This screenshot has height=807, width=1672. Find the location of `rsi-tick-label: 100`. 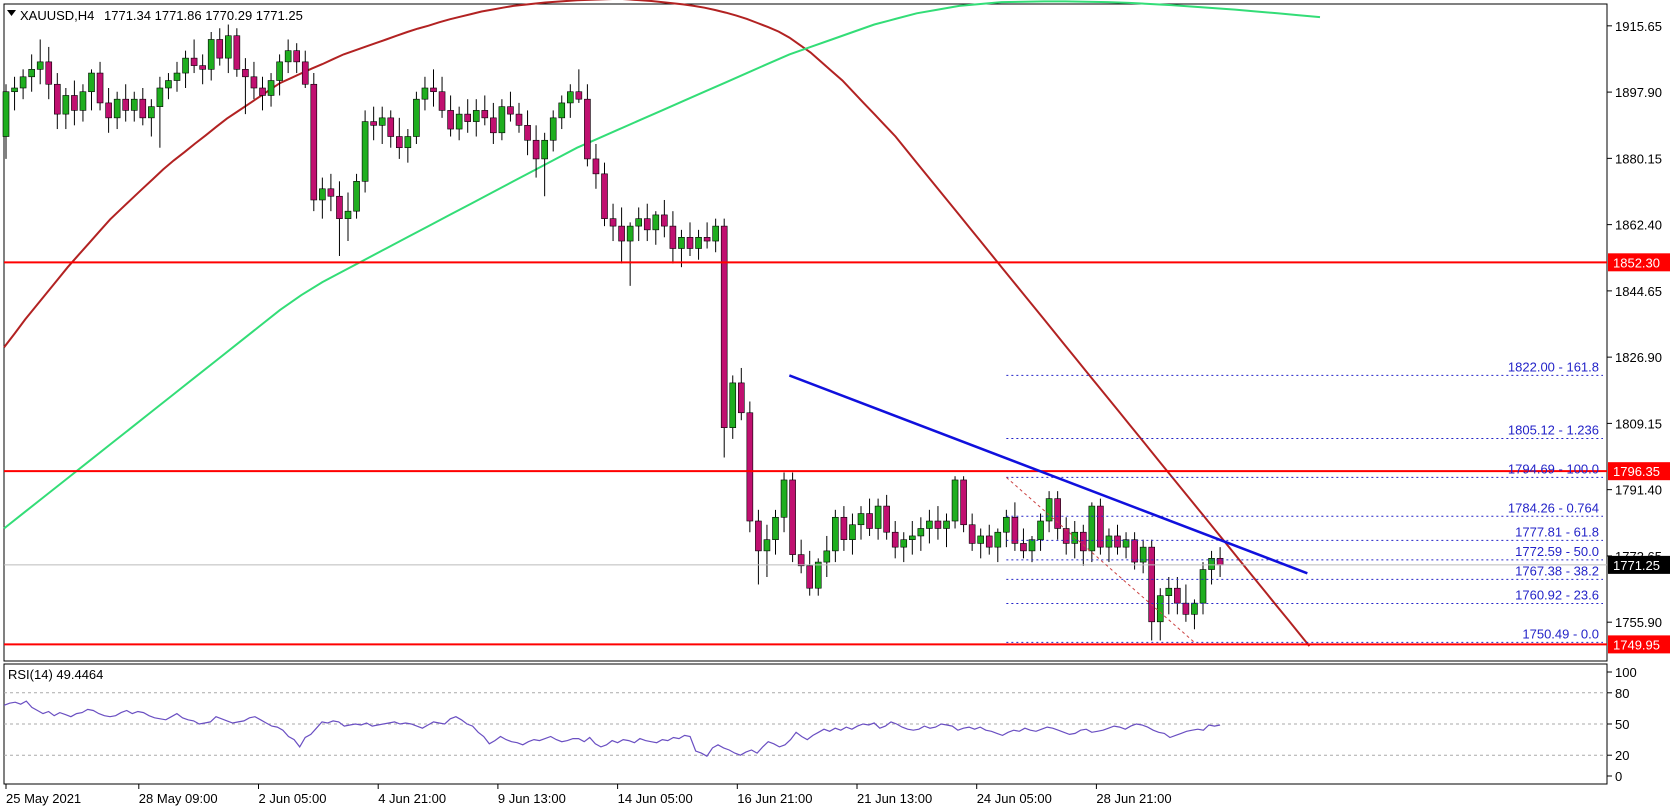

rsi-tick-label: 100 is located at coordinates (1626, 672).